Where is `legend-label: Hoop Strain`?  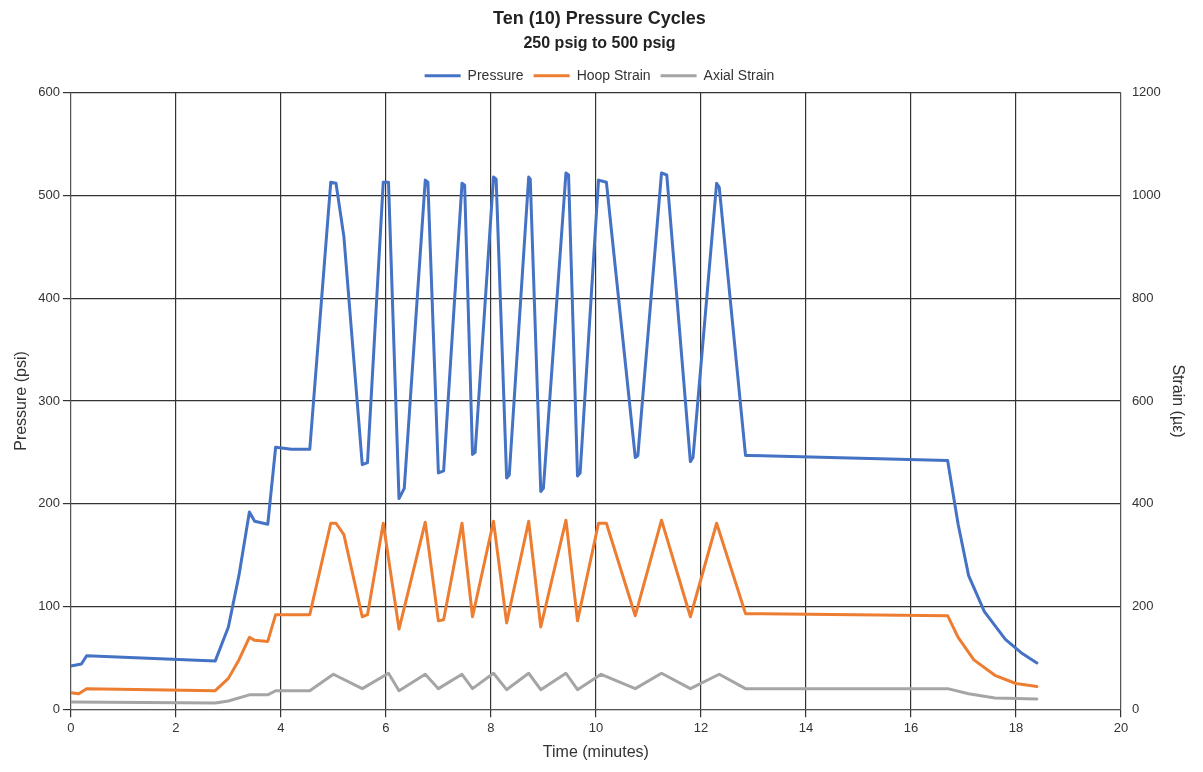 legend-label: Hoop Strain is located at coordinates (613, 74).